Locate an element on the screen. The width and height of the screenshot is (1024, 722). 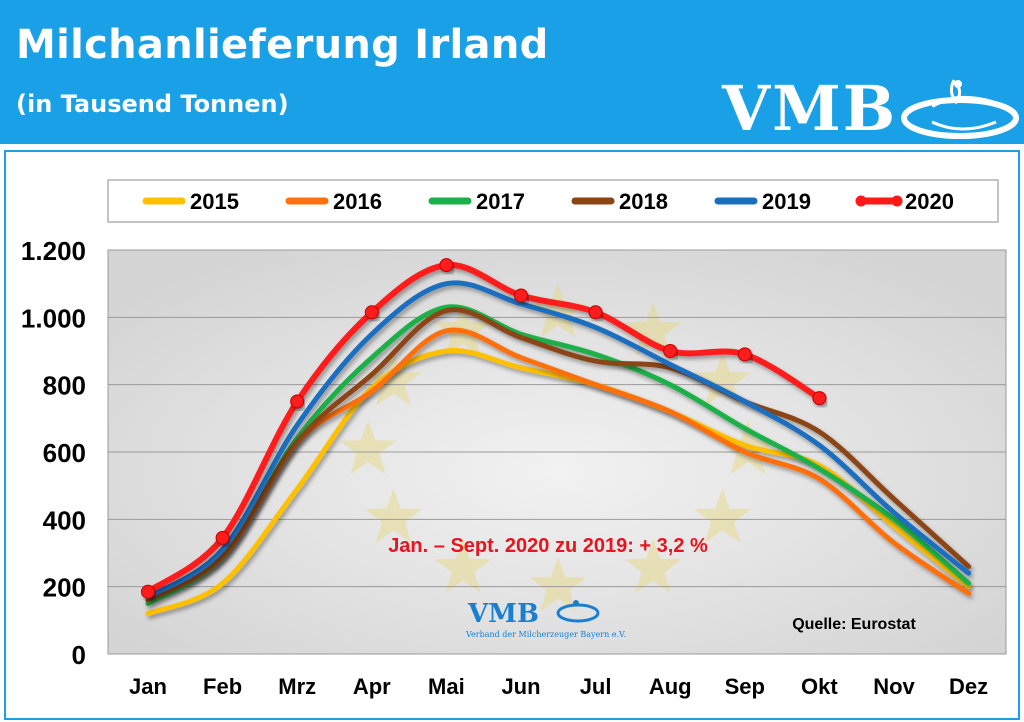
vmb-swirl-logo-icon is located at coordinates (960, 109).